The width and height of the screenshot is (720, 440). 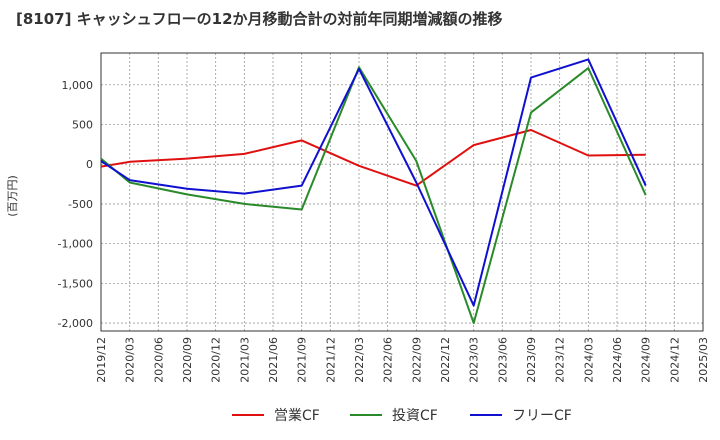 What do you see at coordinates (674, 360) in the screenshot?
I see `x-tick-label: 2024/12` at bounding box center [674, 360].